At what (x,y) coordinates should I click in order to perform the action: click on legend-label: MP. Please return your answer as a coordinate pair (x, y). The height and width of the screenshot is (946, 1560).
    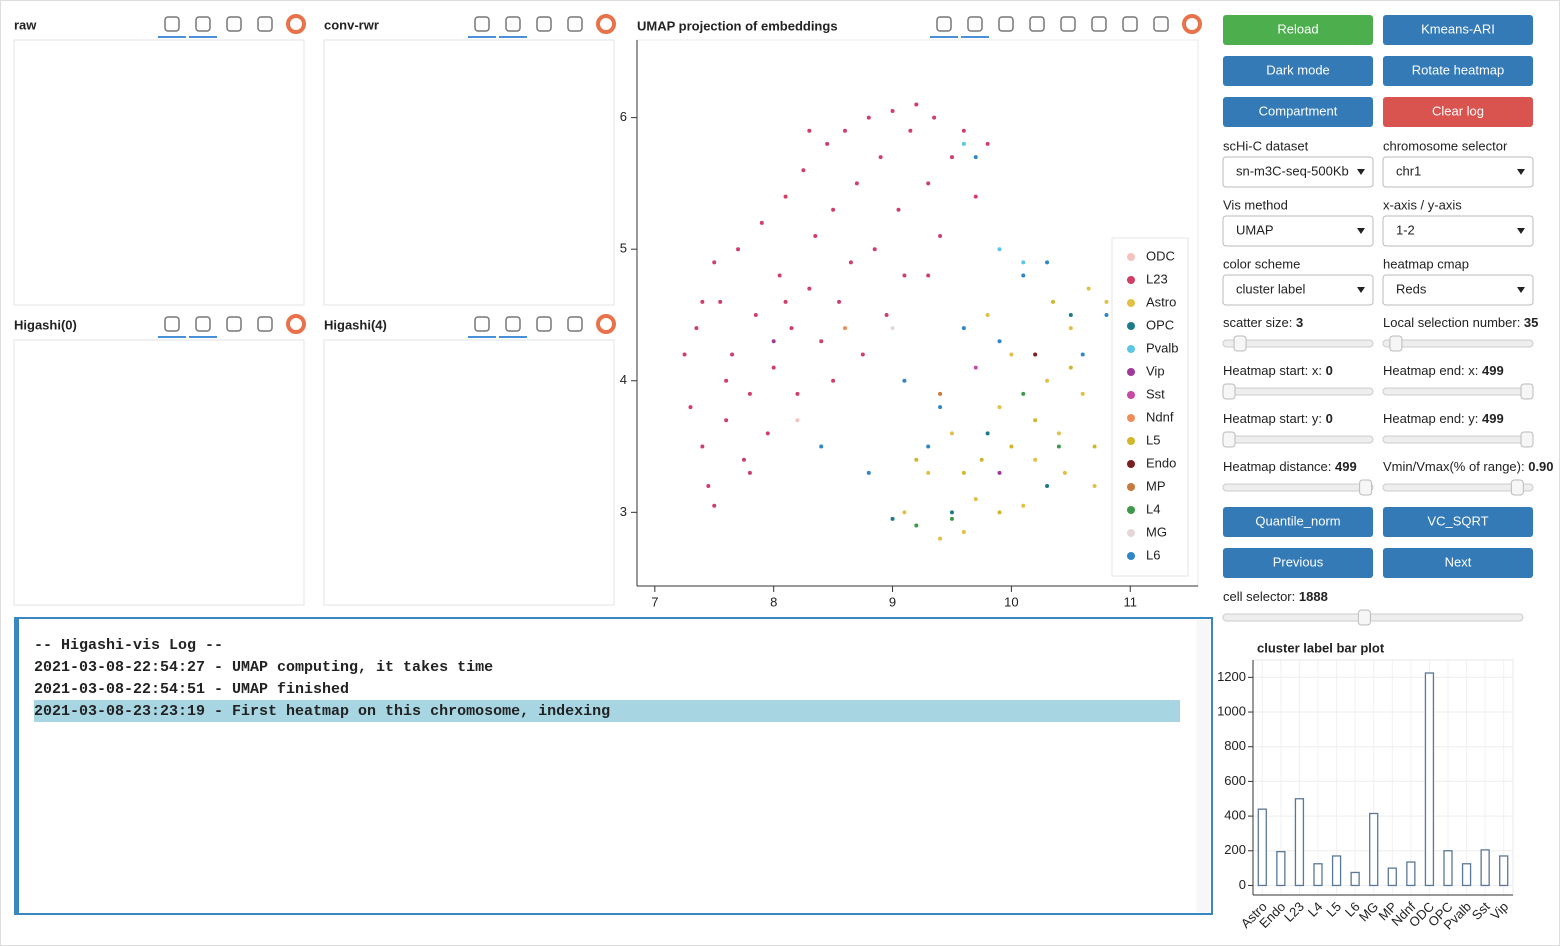
    Looking at the image, I should click on (1156, 485).